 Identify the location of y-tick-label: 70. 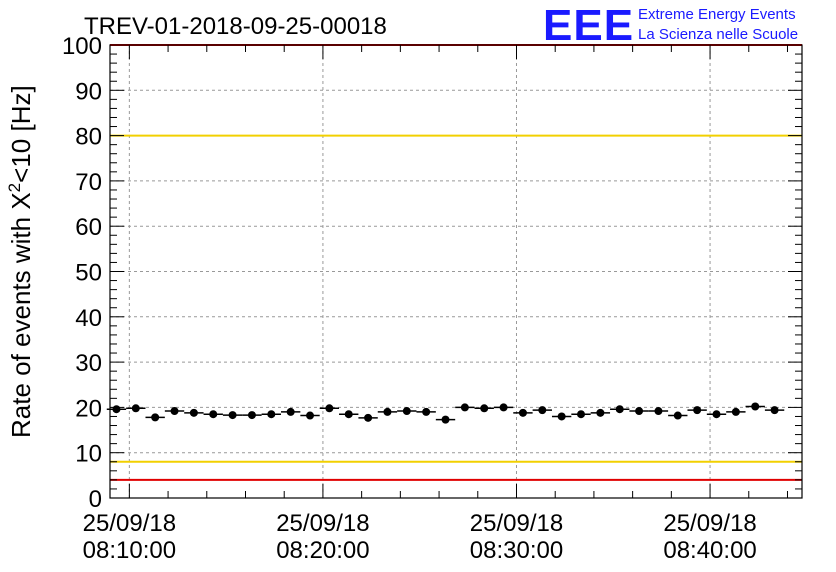
(88, 182).